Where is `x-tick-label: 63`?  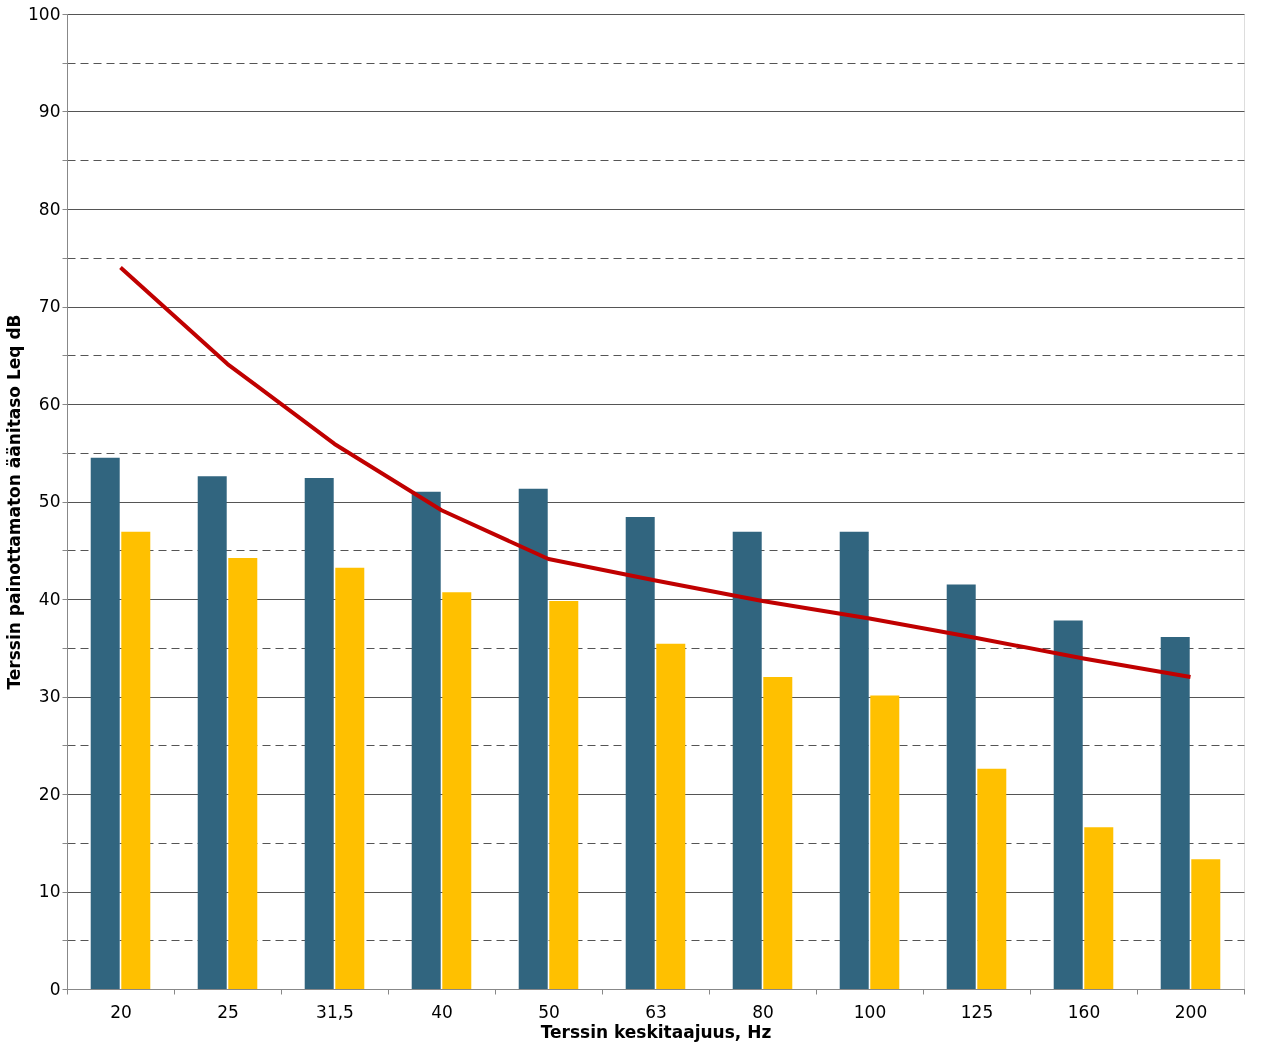 x-tick-label: 63 is located at coordinates (656, 1011).